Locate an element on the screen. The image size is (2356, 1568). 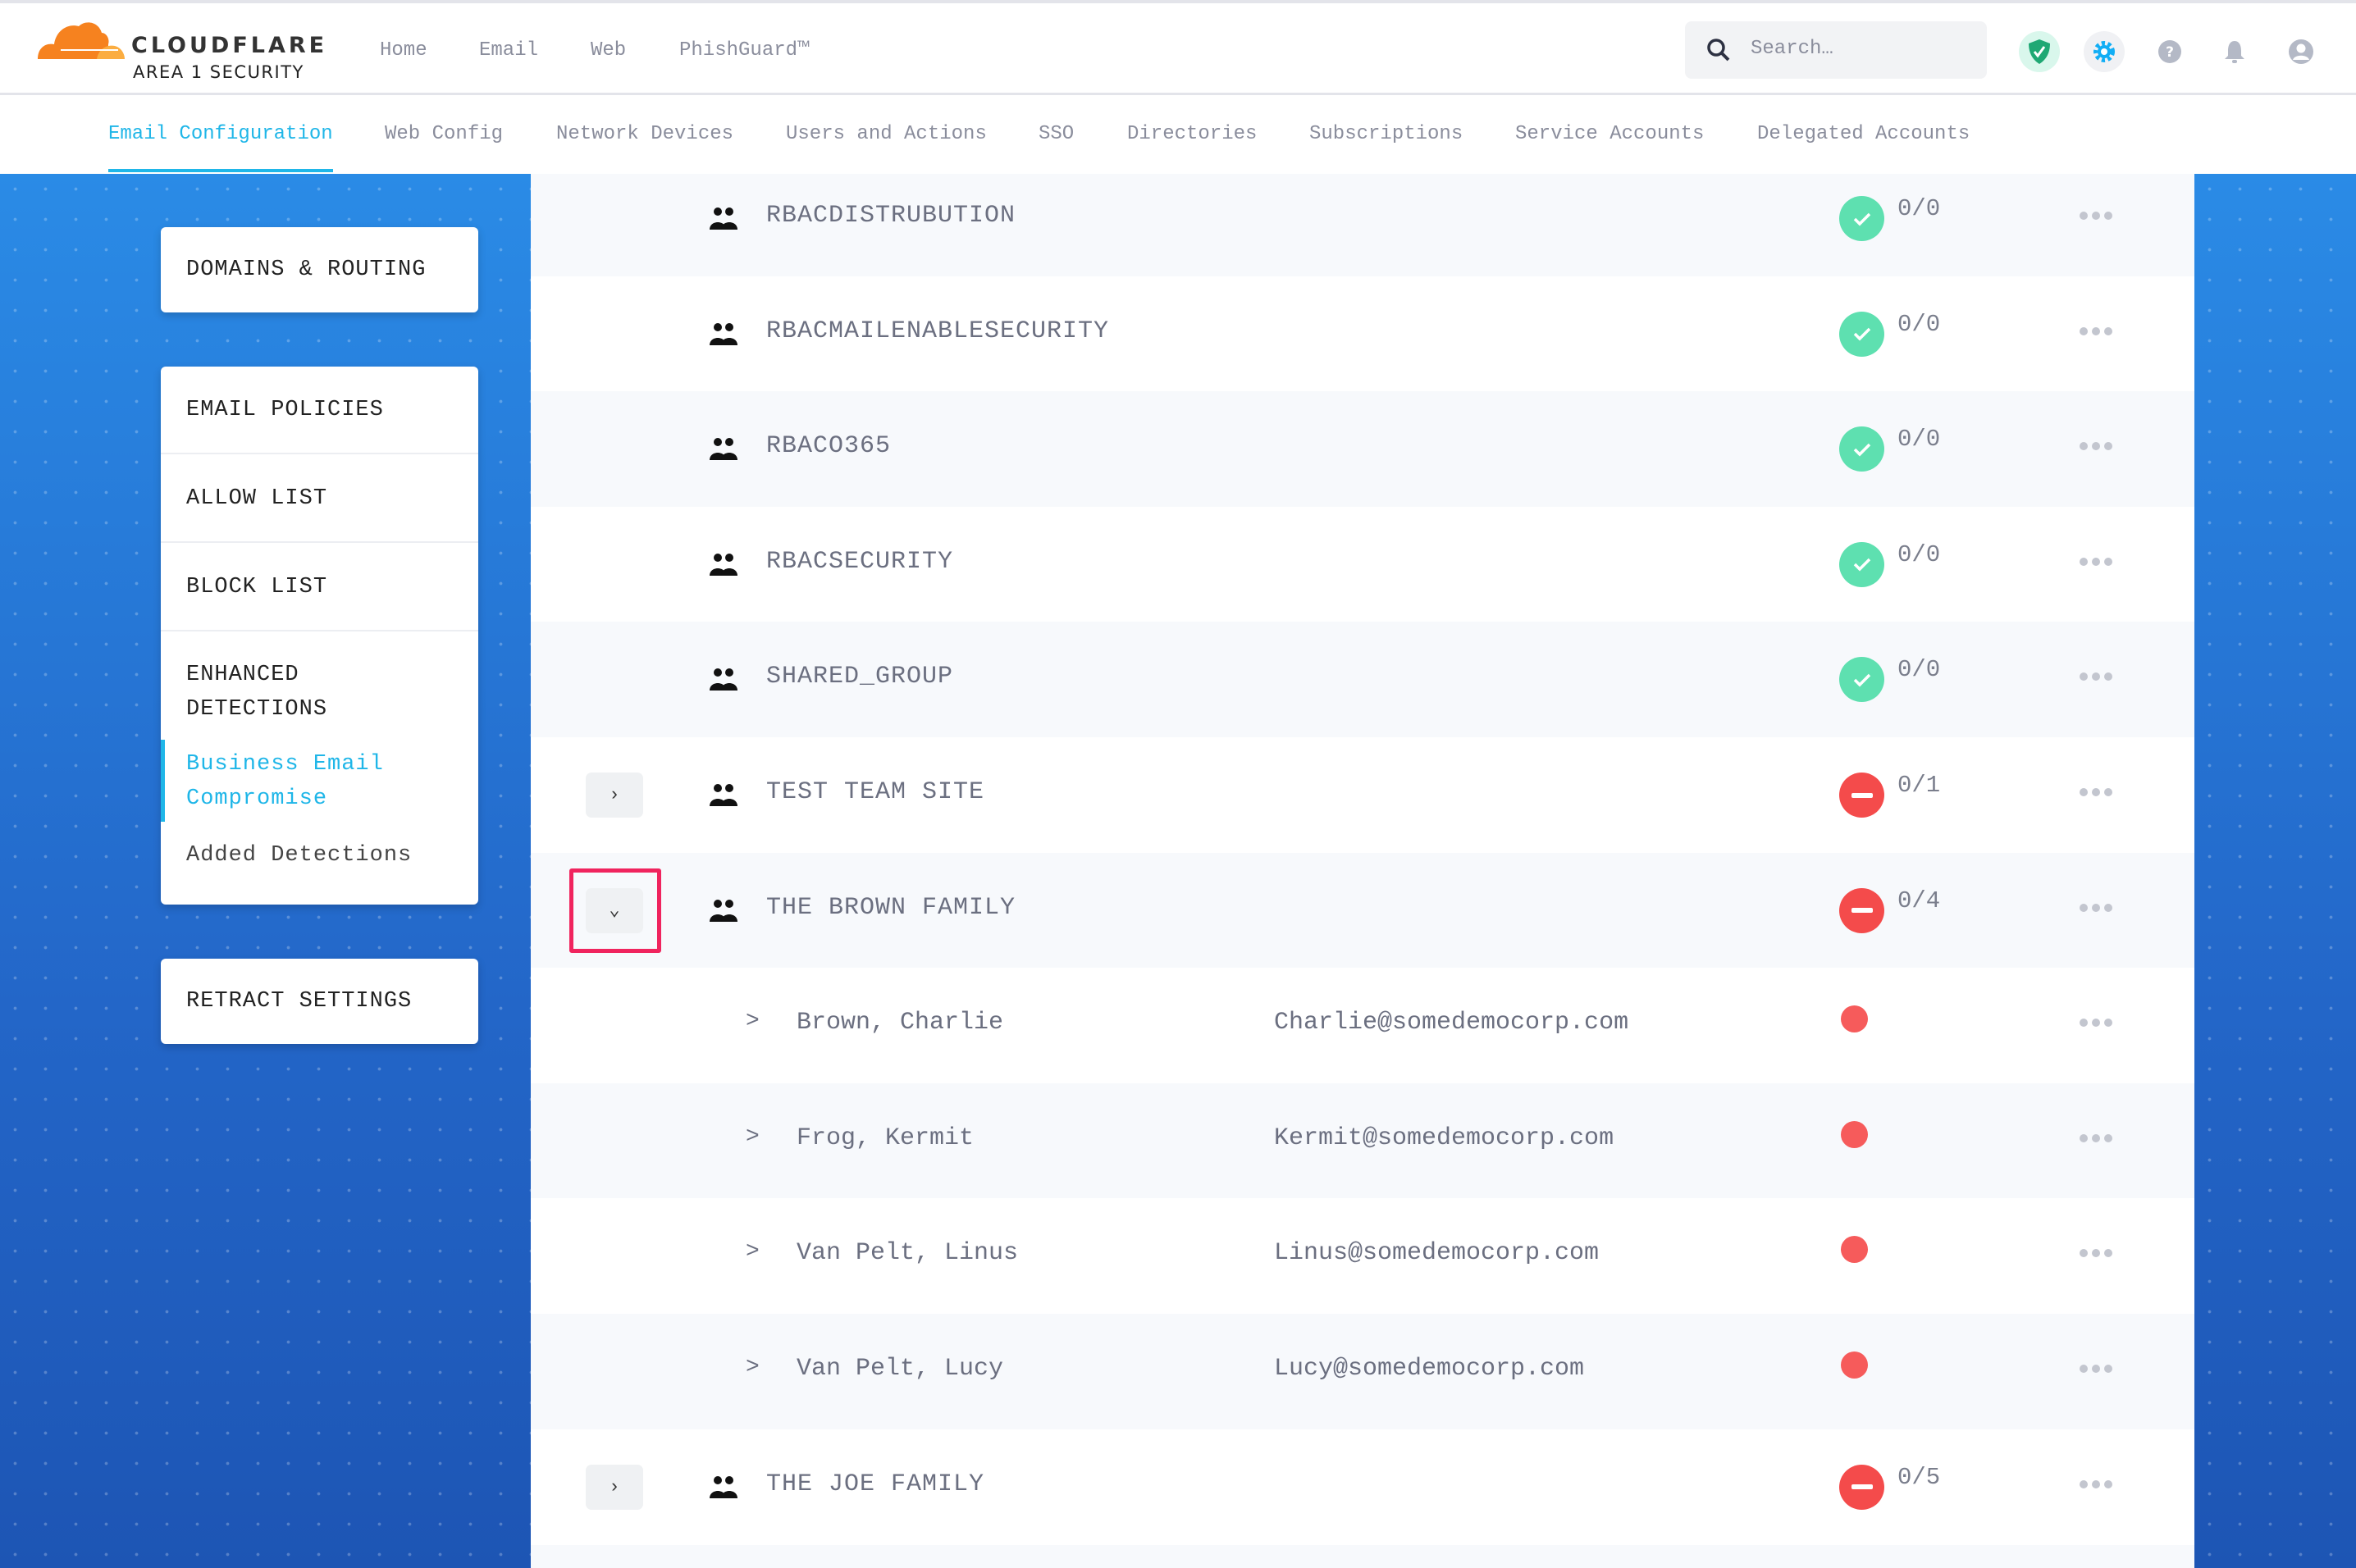
sidebar-item-added-detections: Added Detections is located at coordinates (299, 855).